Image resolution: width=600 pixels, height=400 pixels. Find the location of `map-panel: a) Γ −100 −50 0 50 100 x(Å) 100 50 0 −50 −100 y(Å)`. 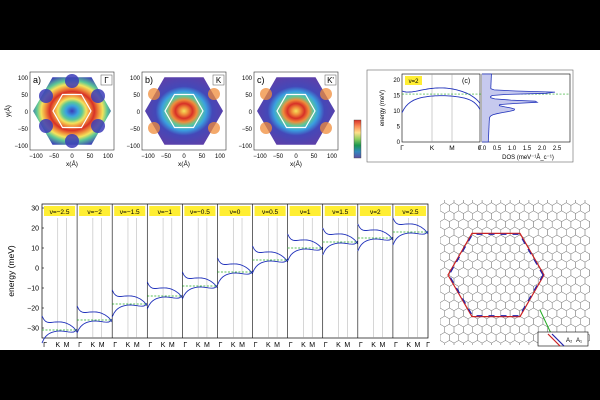

map-panel: a) Γ −100 −50 0 50 100 x(Å) 100 50 0 −50 −100 y(Å) is located at coordinates (59, 119).